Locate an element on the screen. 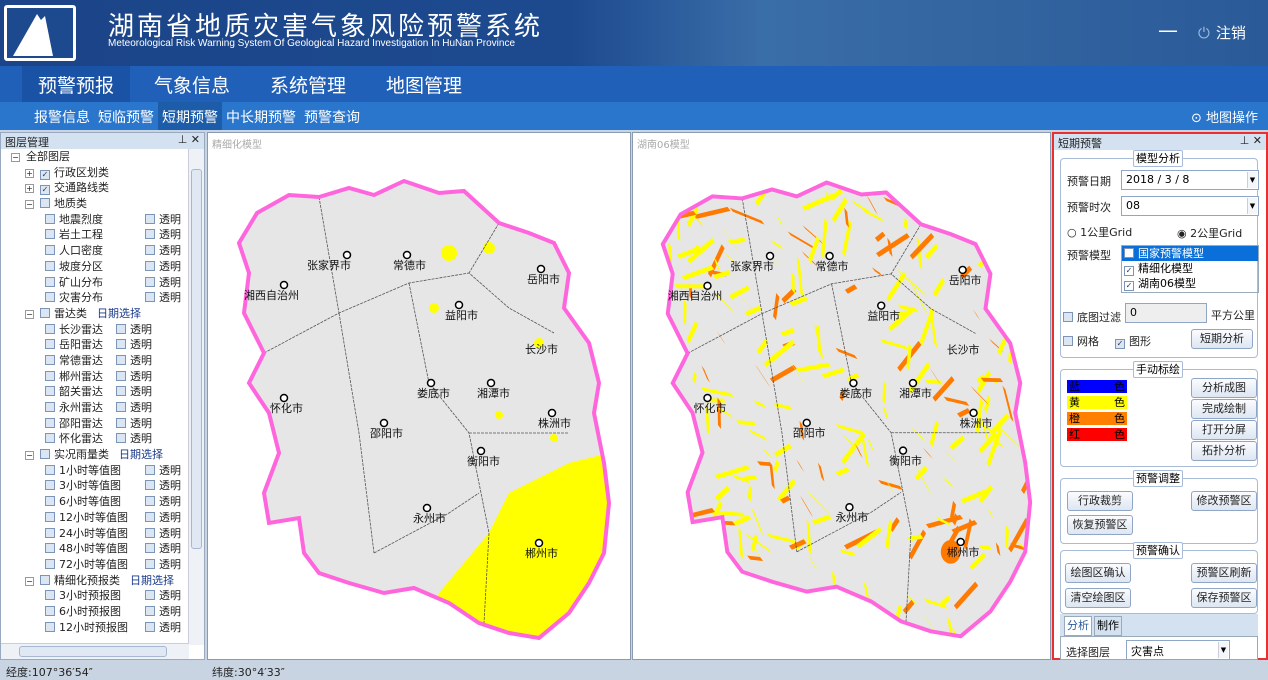 The height and width of the screenshot is (680, 1268). layer-item: 永州雷达 透明 is located at coordinates (95, 408).